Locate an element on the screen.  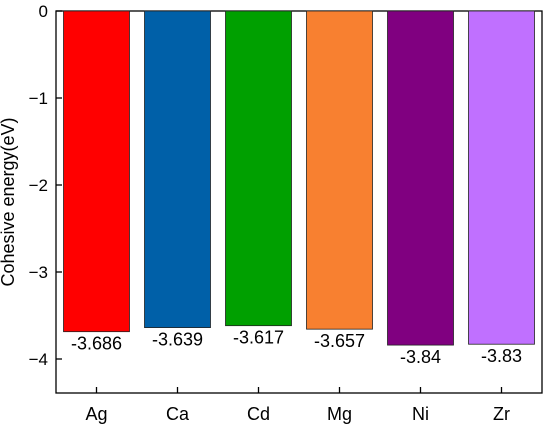
x-tick-label-ag: Ag is located at coordinates (96, 414).